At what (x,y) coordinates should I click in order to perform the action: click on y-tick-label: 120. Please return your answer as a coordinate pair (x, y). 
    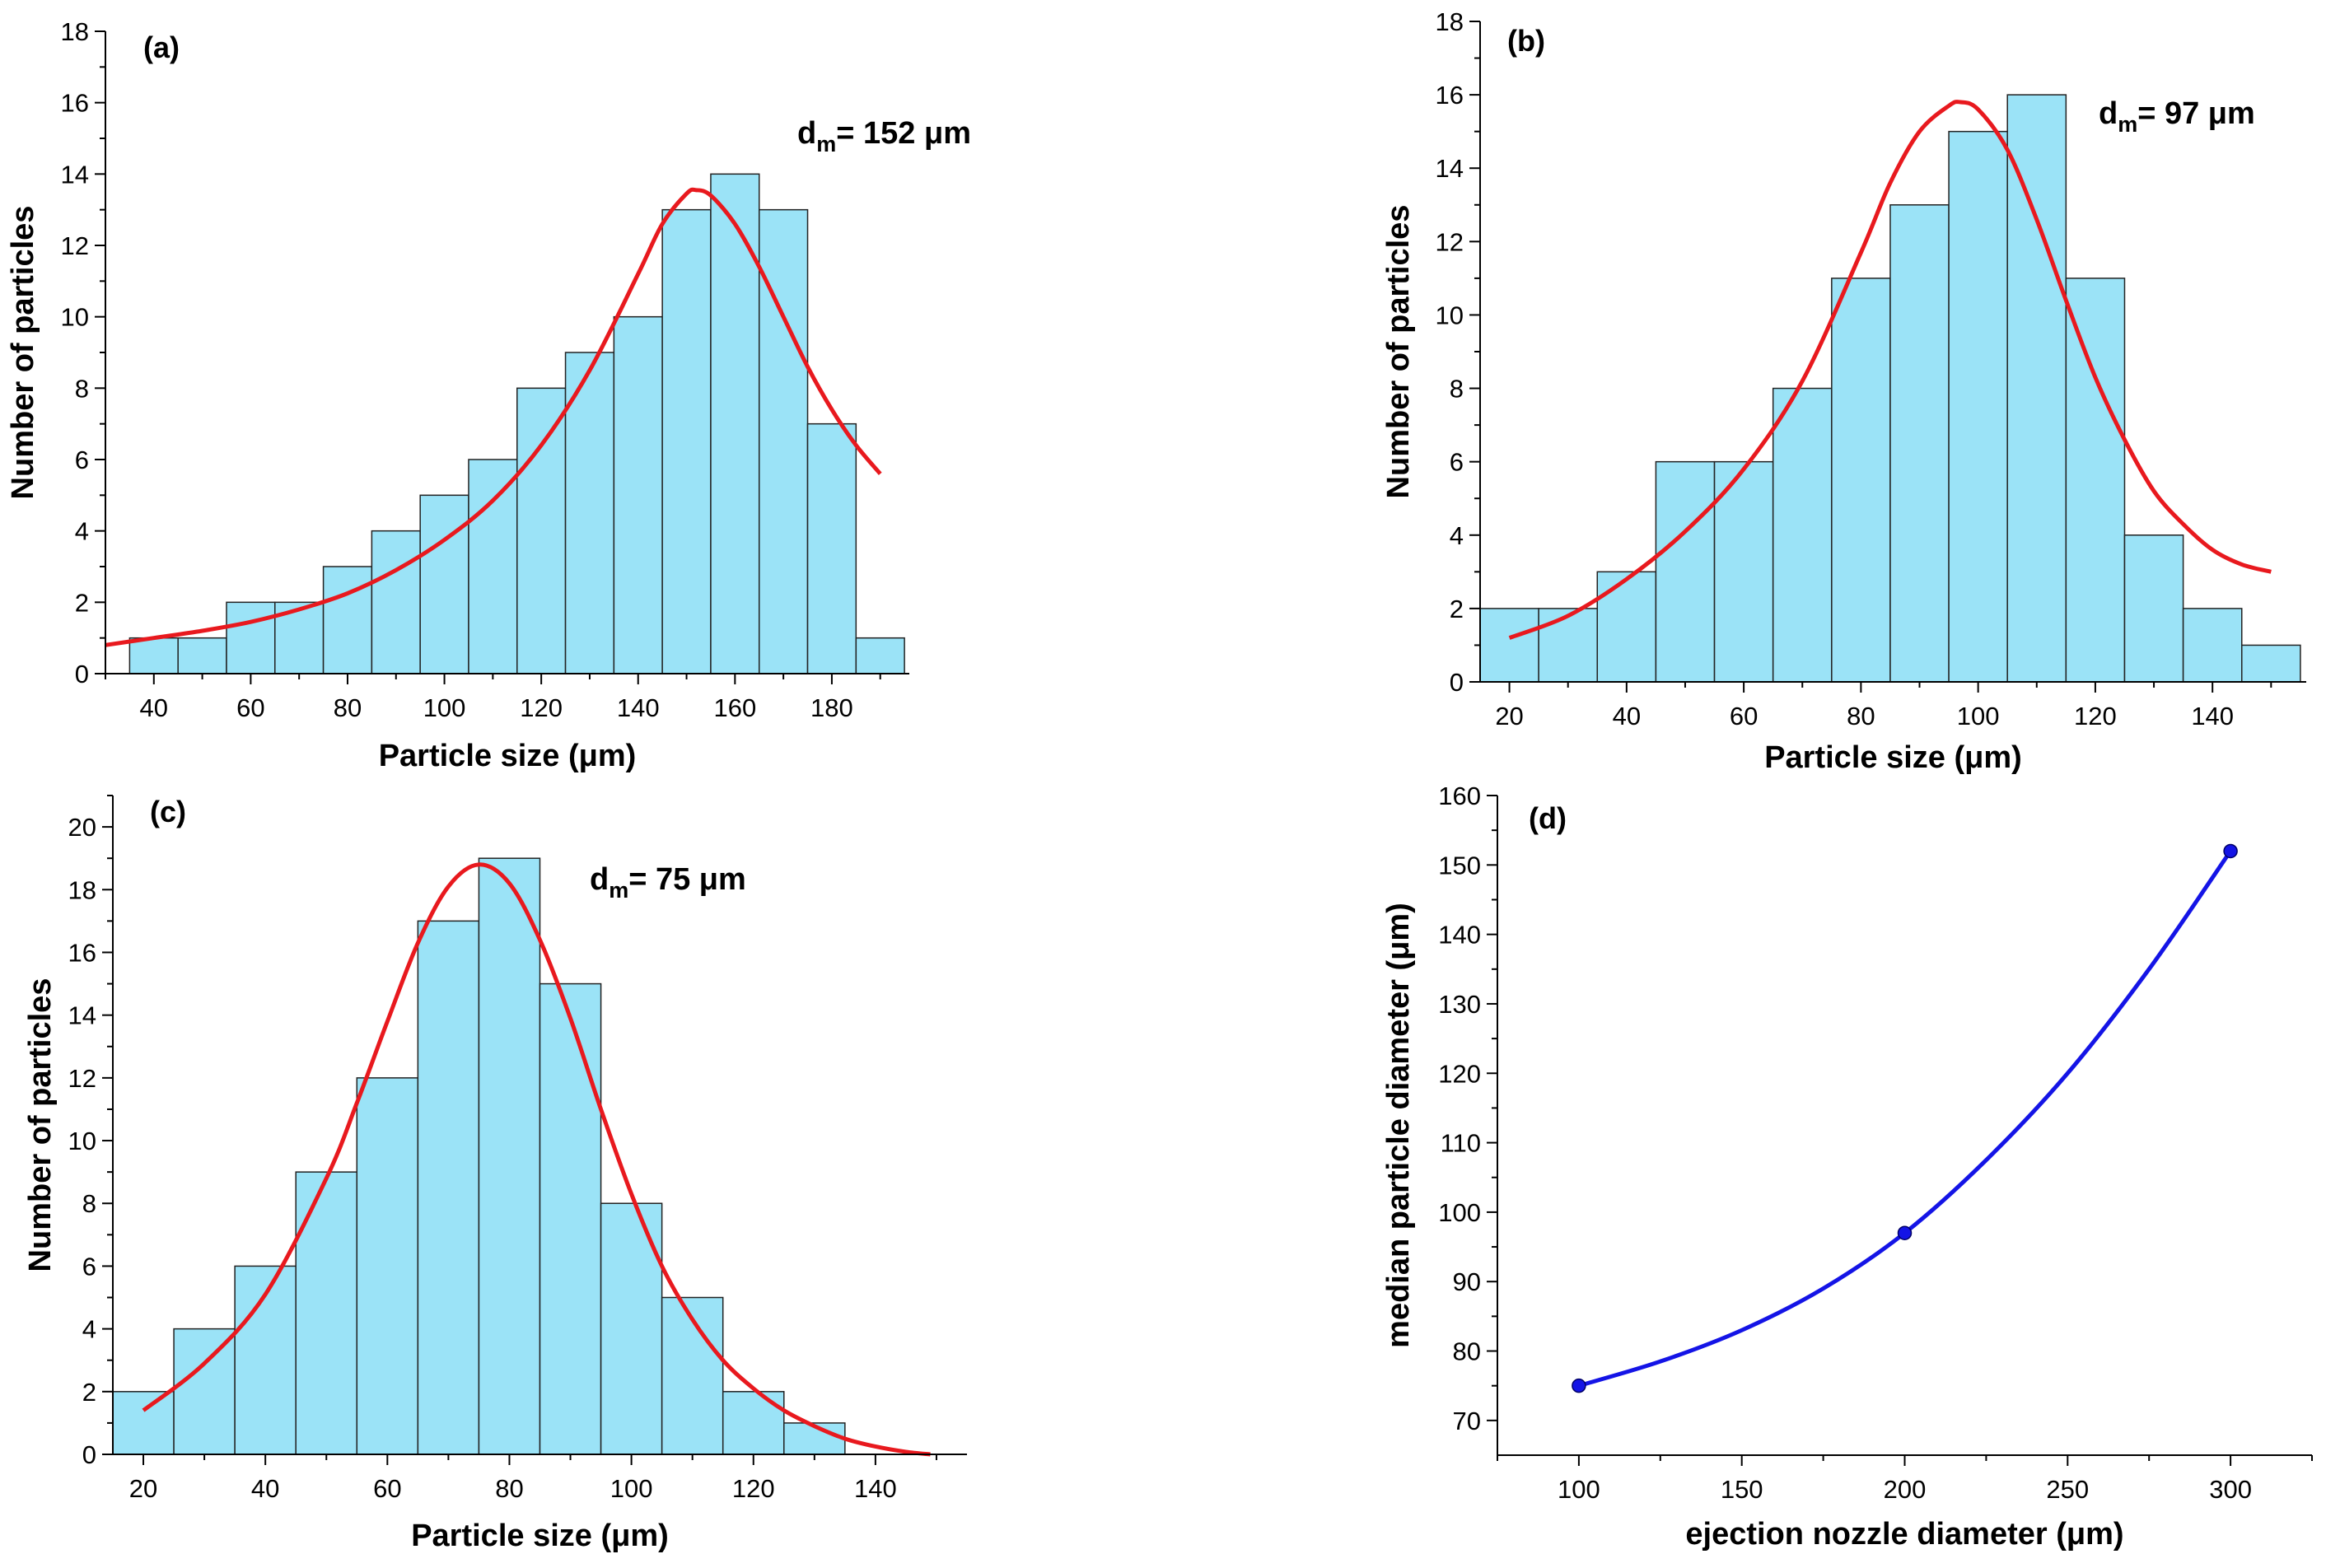
    Looking at the image, I should click on (1459, 1073).